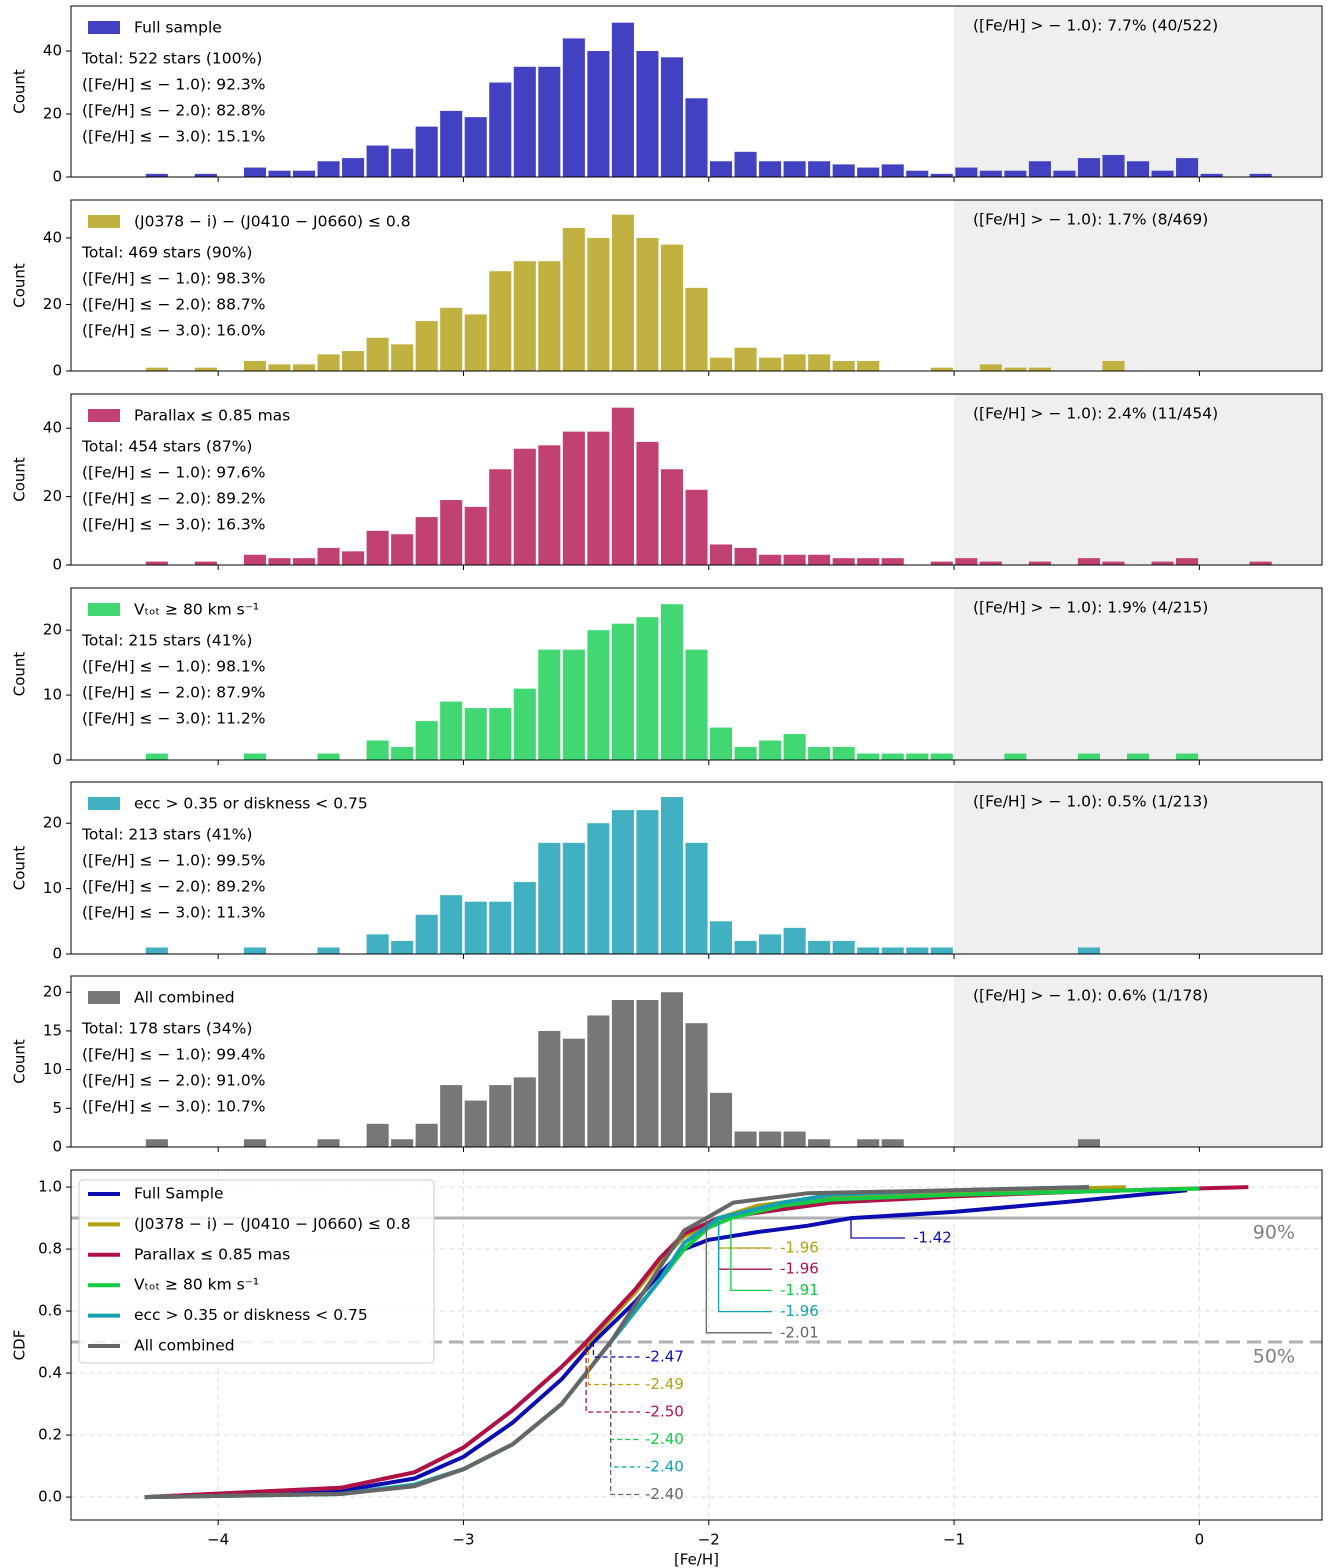 The height and width of the screenshot is (1568, 1328). Describe the element at coordinates (166, 253) in the screenshot. I see `stat-annotation: Total: 469 stars (90%)` at that location.